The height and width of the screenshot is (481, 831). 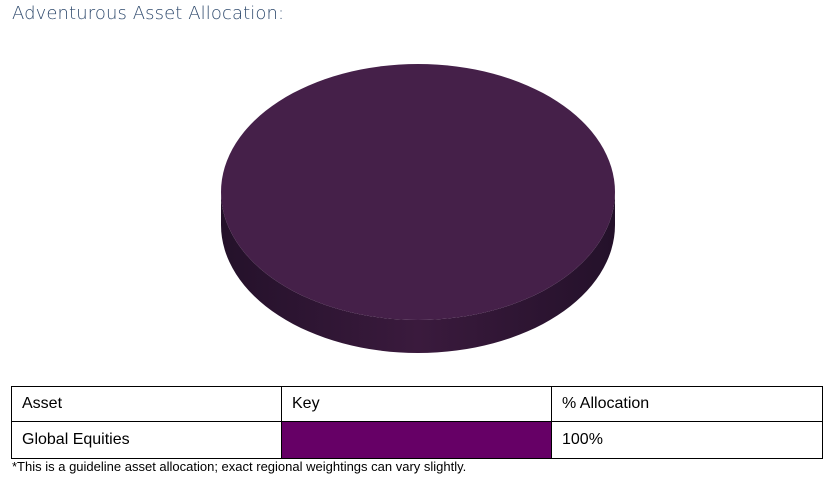 I want to click on key-color-swatch, so click(x=416, y=440).